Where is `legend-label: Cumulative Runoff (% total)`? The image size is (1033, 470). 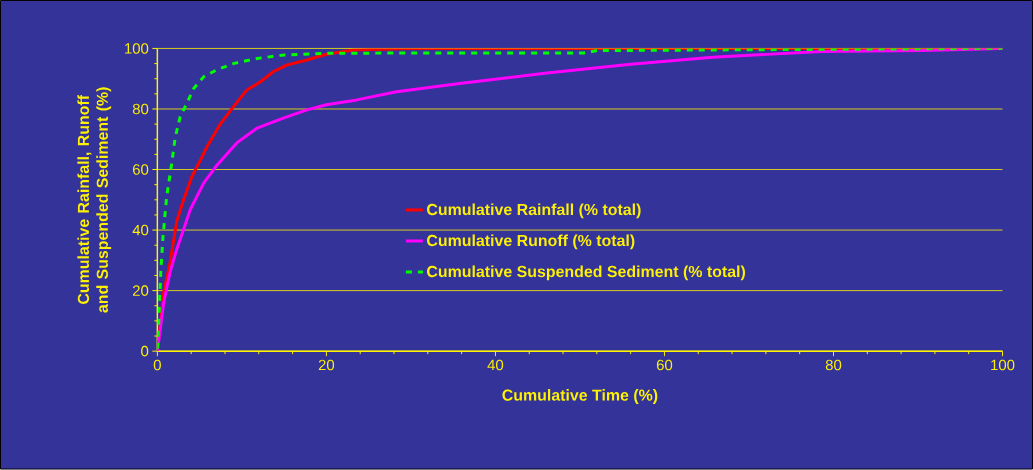
legend-label: Cumulative Runoff (% total) is located at coordinates (531, 242).